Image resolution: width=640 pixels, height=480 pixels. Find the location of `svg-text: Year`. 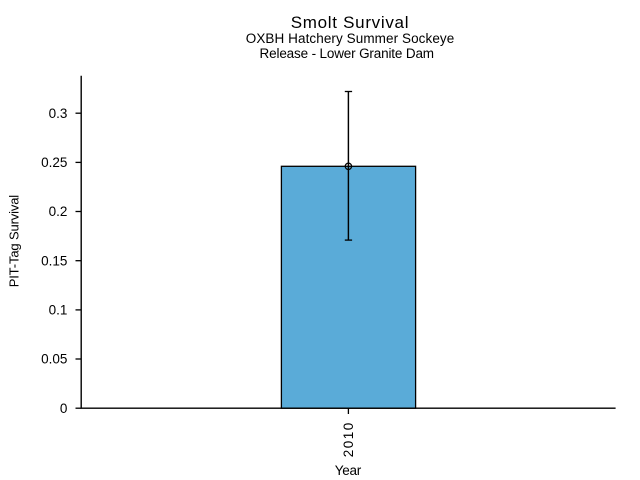

svg-text: Year is located at coordinates (348, 470).